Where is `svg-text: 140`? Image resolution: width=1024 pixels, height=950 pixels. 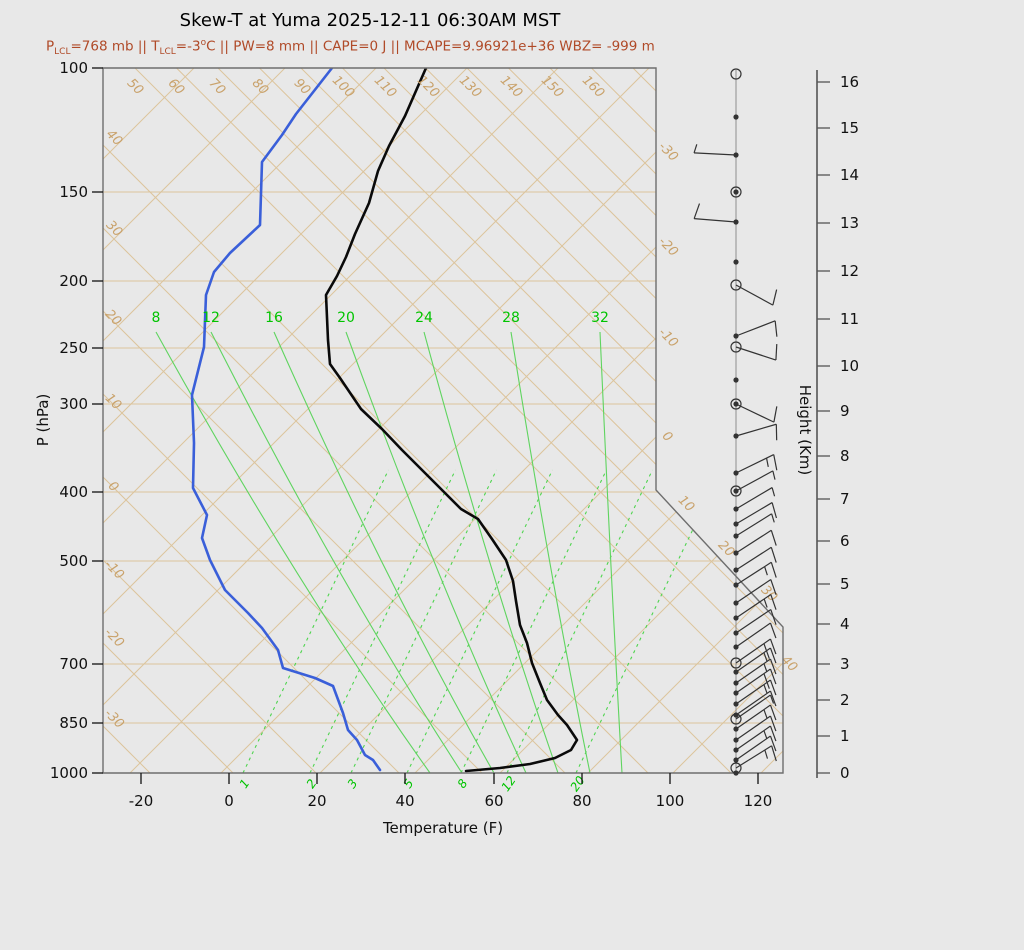
svg-text: 140 is located at coordinates (511, 87).